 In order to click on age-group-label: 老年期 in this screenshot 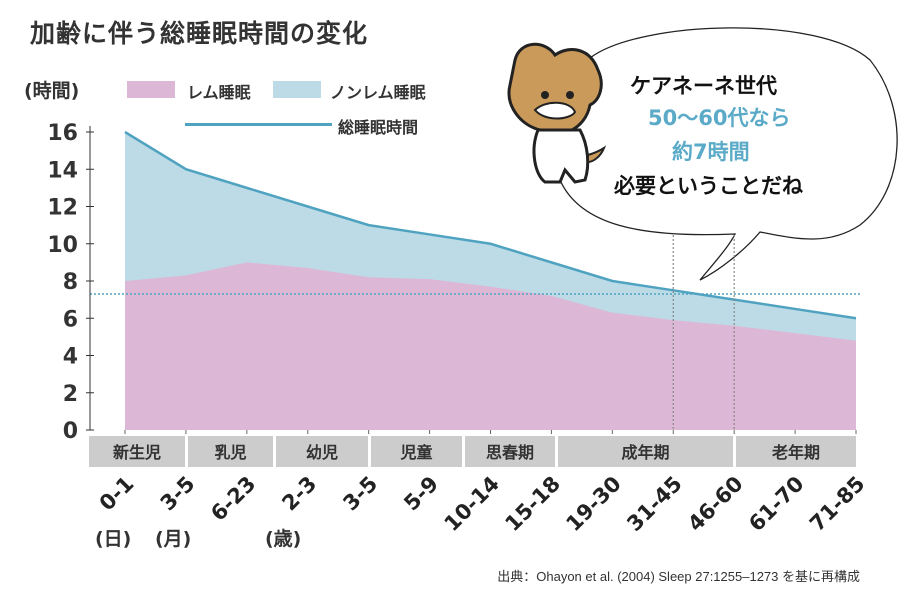, I will do `click(795, 452)`.